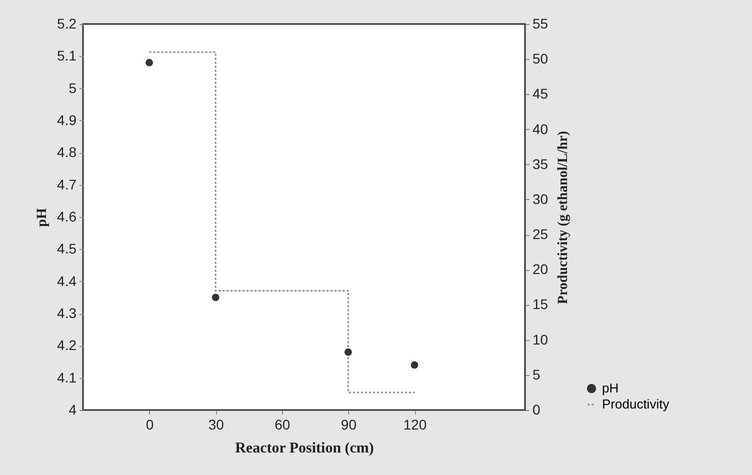 The height and width of the screenshot is (475, 752). I want to click on y2-tick-label: 45, so click(540, 94).